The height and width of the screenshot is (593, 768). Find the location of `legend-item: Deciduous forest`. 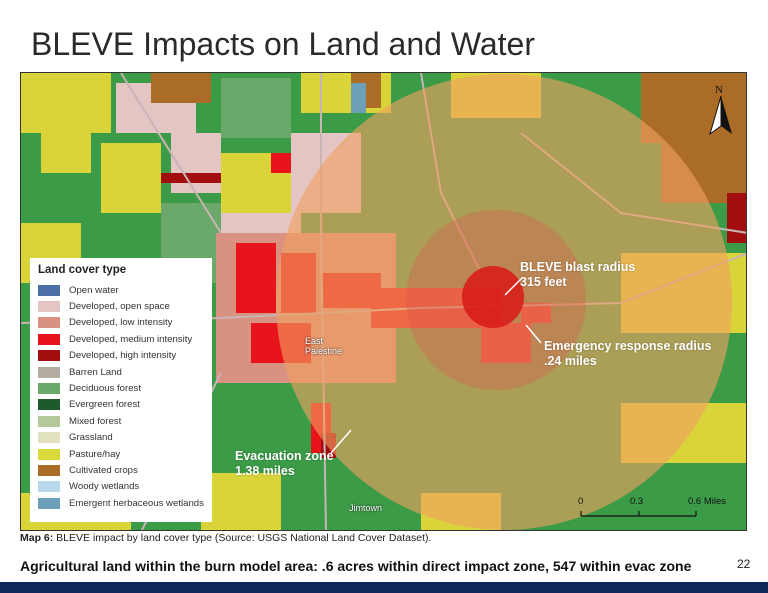

legend-item: Deciduous forest is located at coordinates (121, 388).